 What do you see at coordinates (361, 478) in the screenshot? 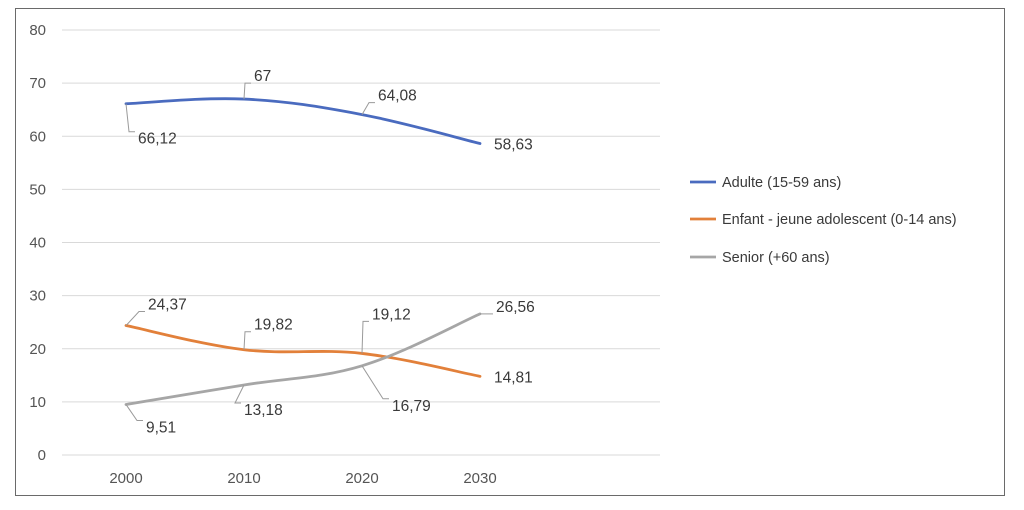
I see `x-tick-label: 2020` at bounding box center [361, 478].